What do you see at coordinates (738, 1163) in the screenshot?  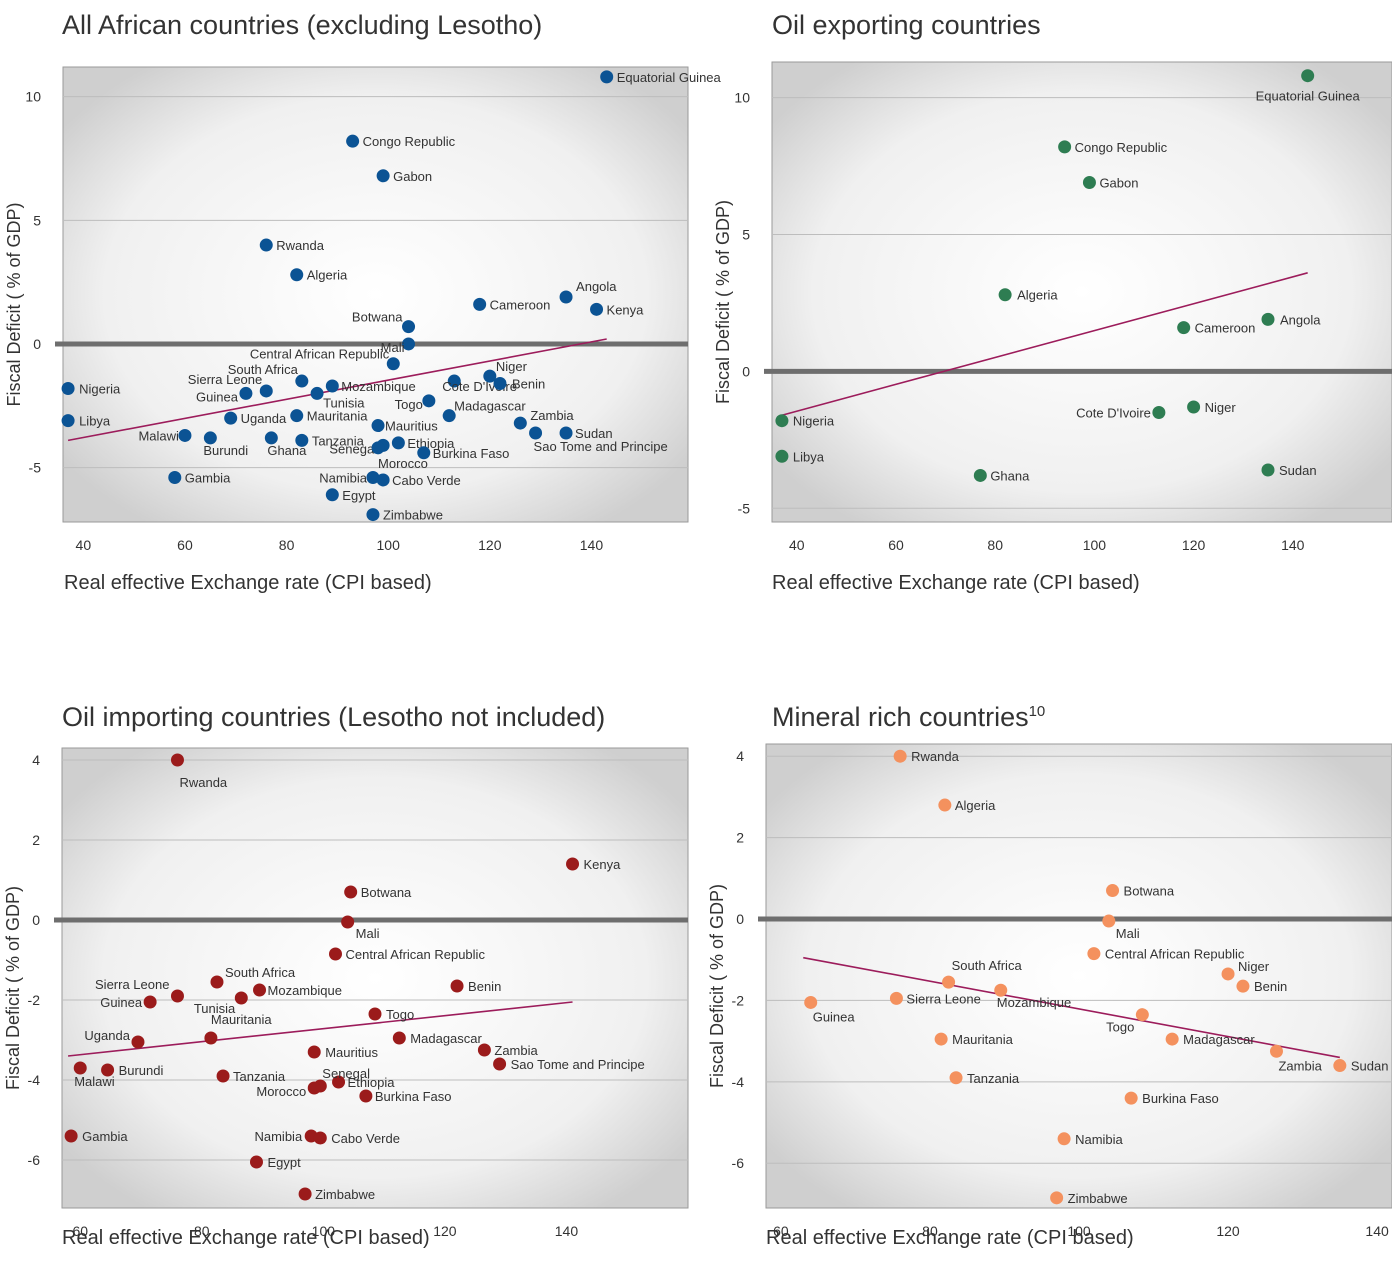 I see `y-tick-label: -6` at bounding box center [738, 1163].